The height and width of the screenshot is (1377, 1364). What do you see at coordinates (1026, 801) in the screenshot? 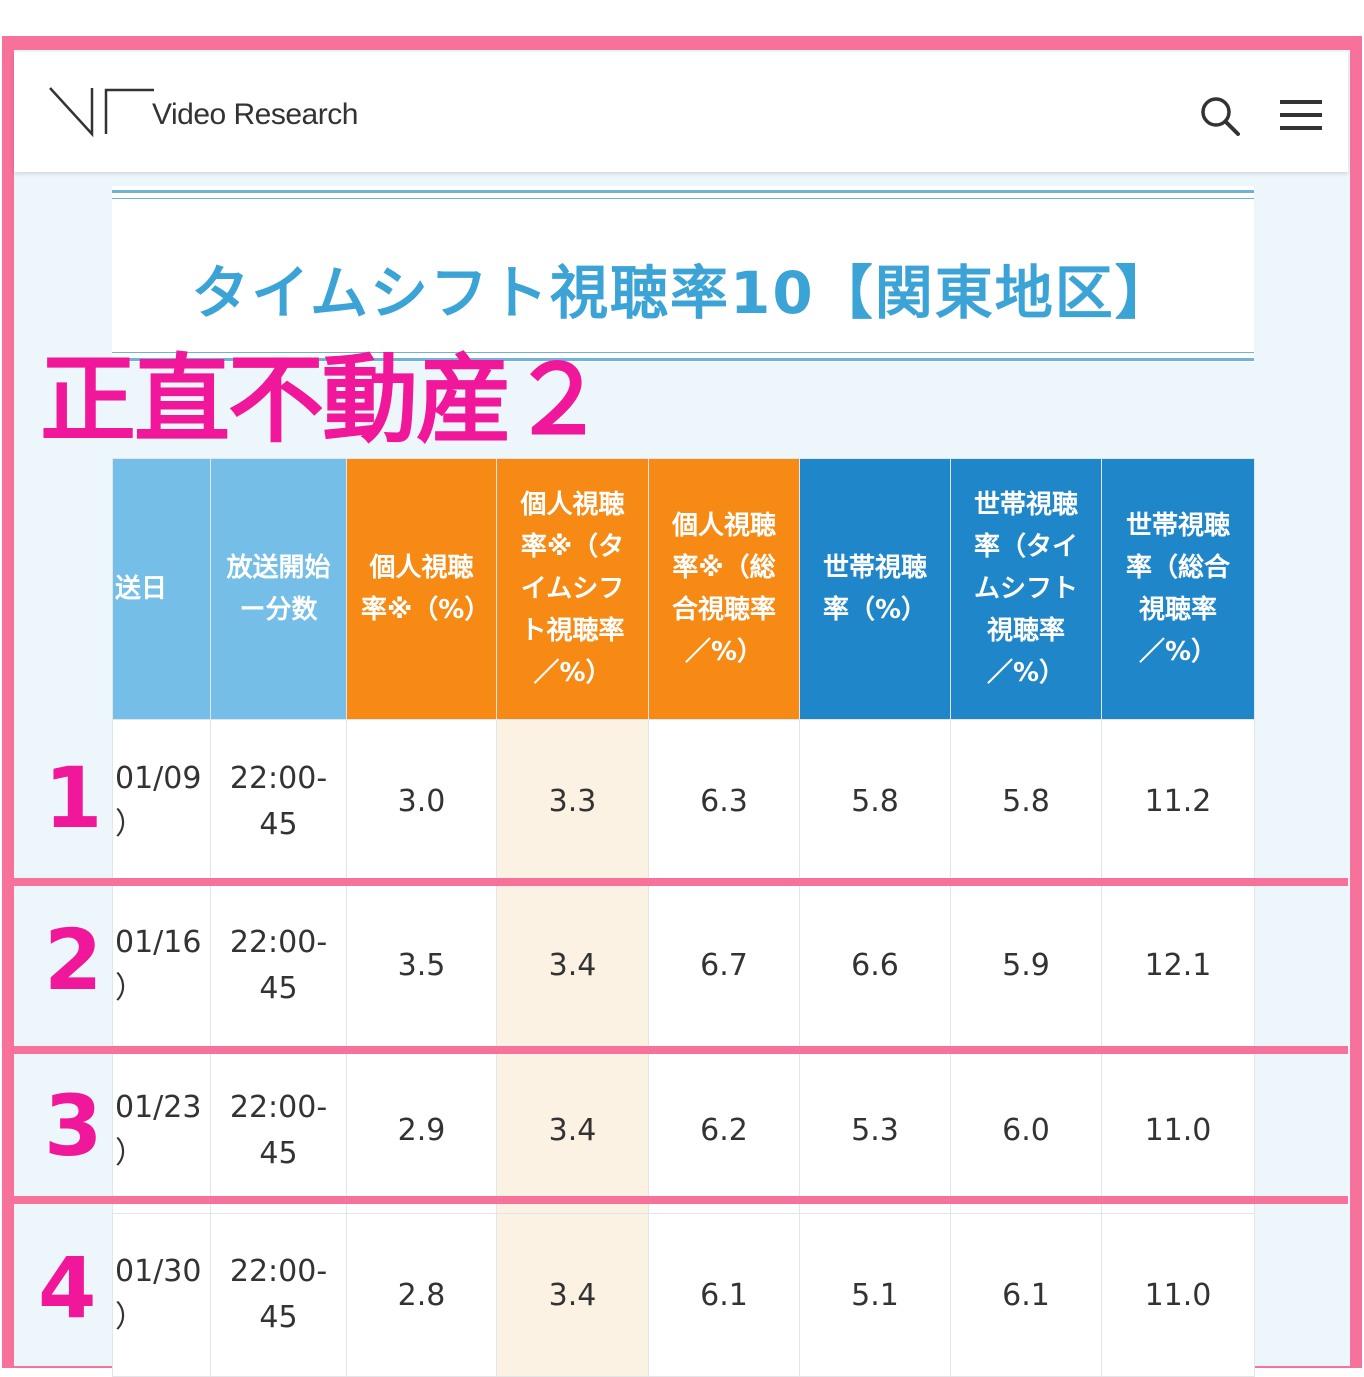
I see `cell-household-timeshift: 5.8` at bounding box center [1026, 801].